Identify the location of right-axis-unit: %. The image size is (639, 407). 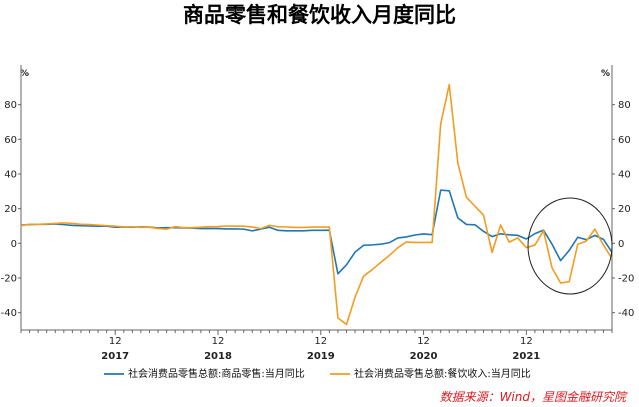
(605, 74).